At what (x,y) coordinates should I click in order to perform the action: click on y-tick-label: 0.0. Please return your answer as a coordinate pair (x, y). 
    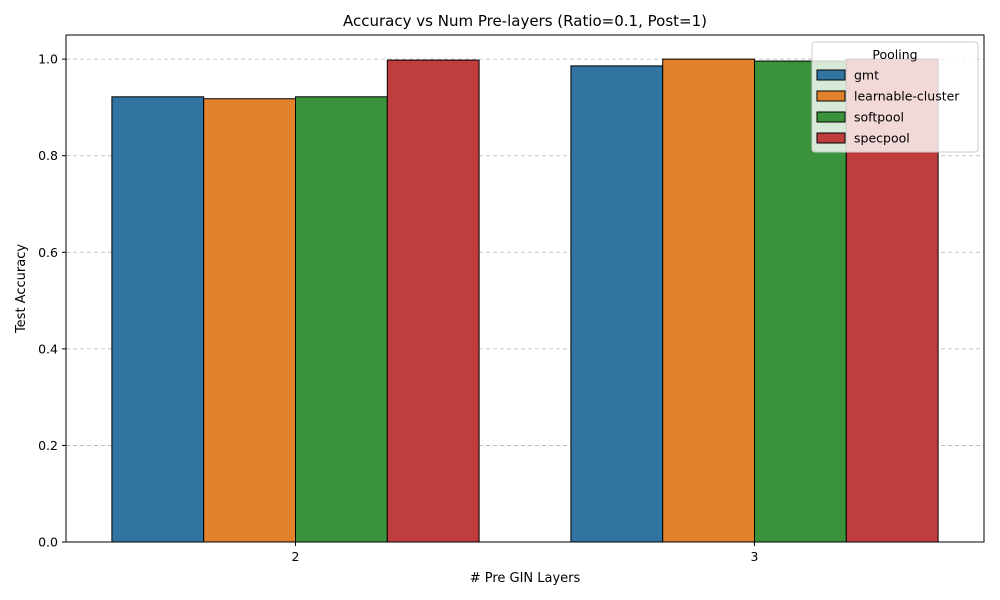
    Looking at the image, I should click on (48, 542).